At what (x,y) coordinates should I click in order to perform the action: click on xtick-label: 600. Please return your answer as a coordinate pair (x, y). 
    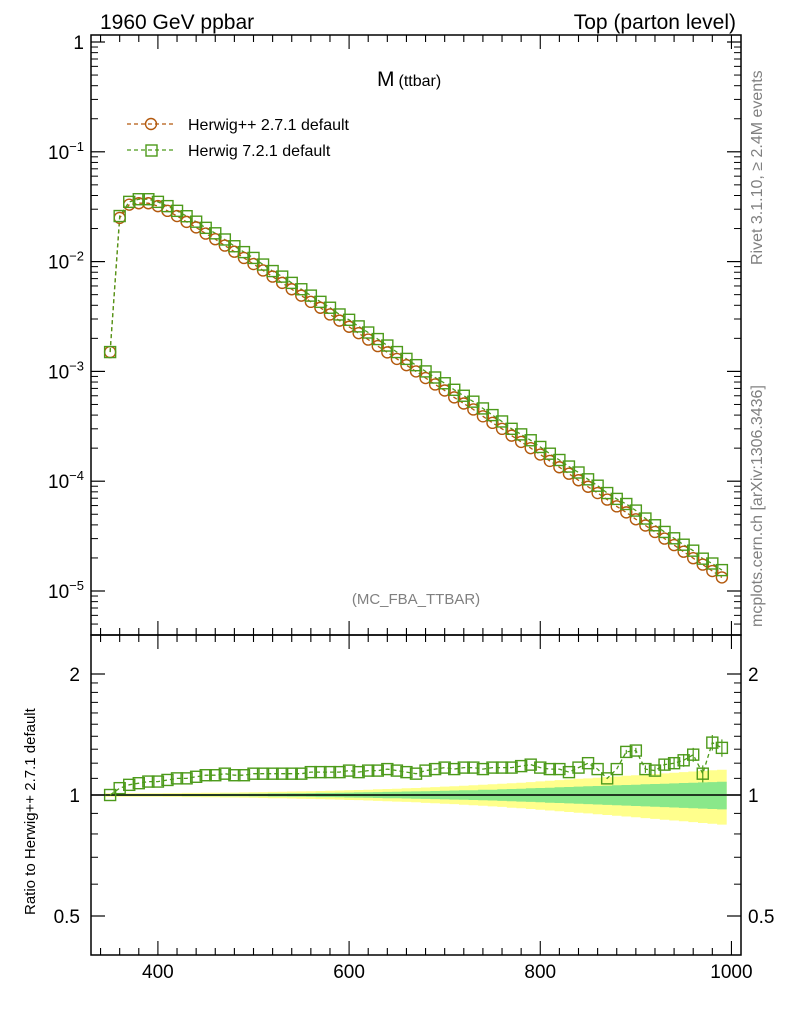
    Looking at the image, I should click on (349, 972).